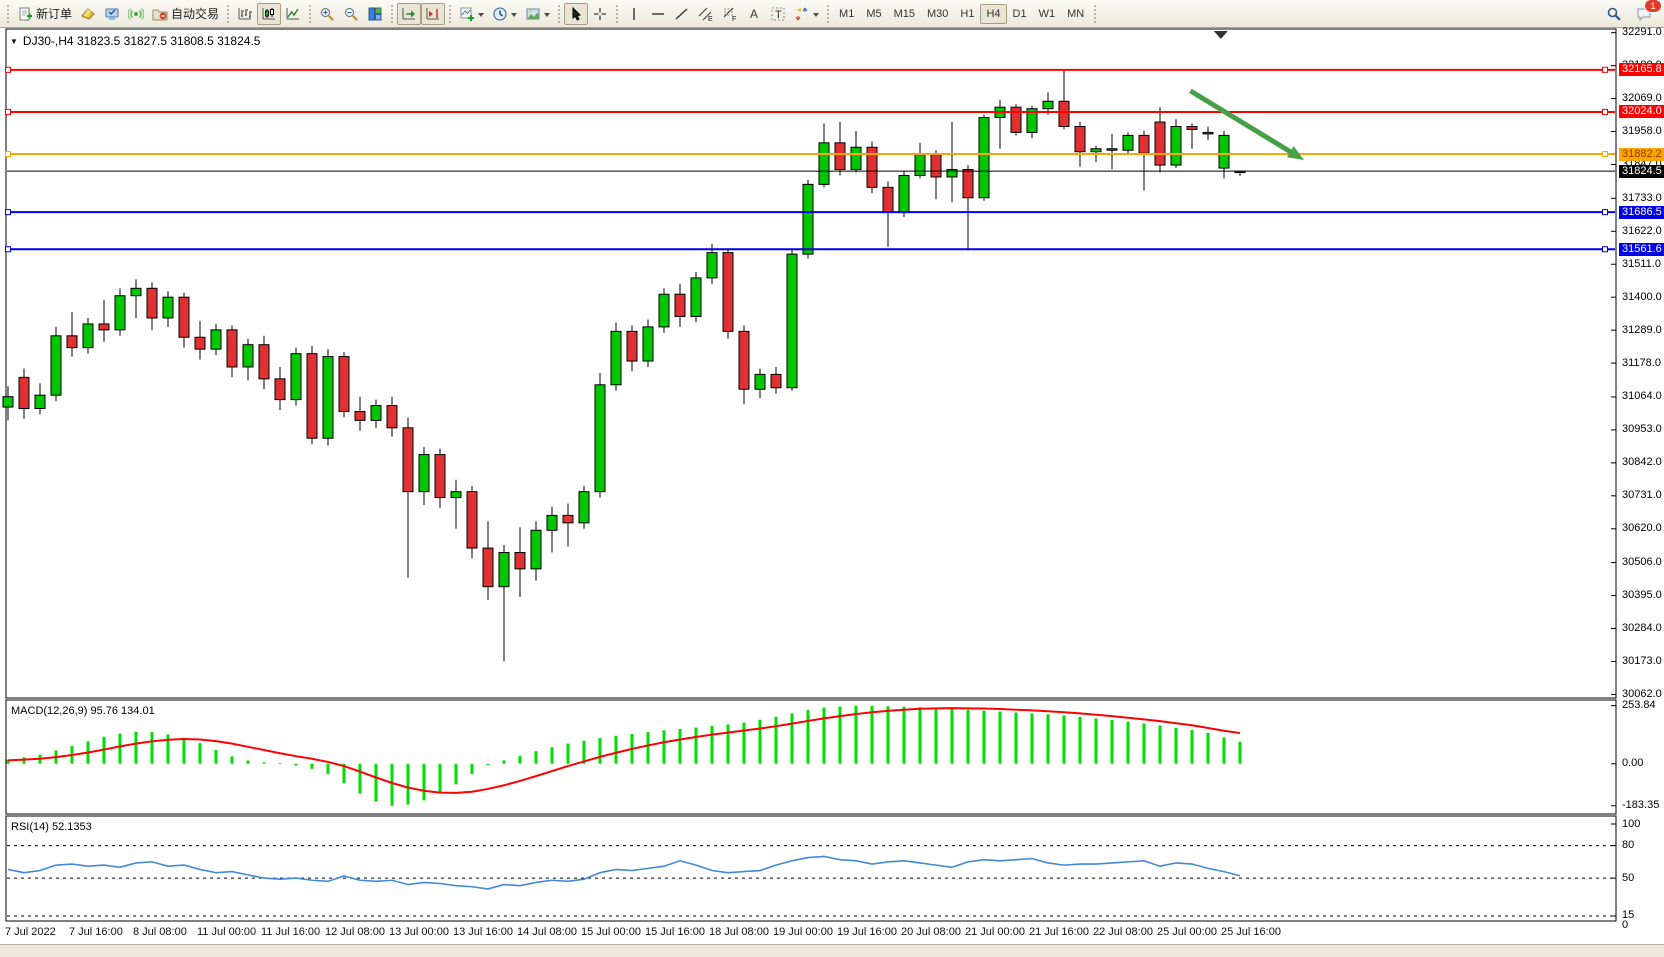  Describe the element at coordinates (533, 13) in the screenshot. I see `templates-icon` at that location.